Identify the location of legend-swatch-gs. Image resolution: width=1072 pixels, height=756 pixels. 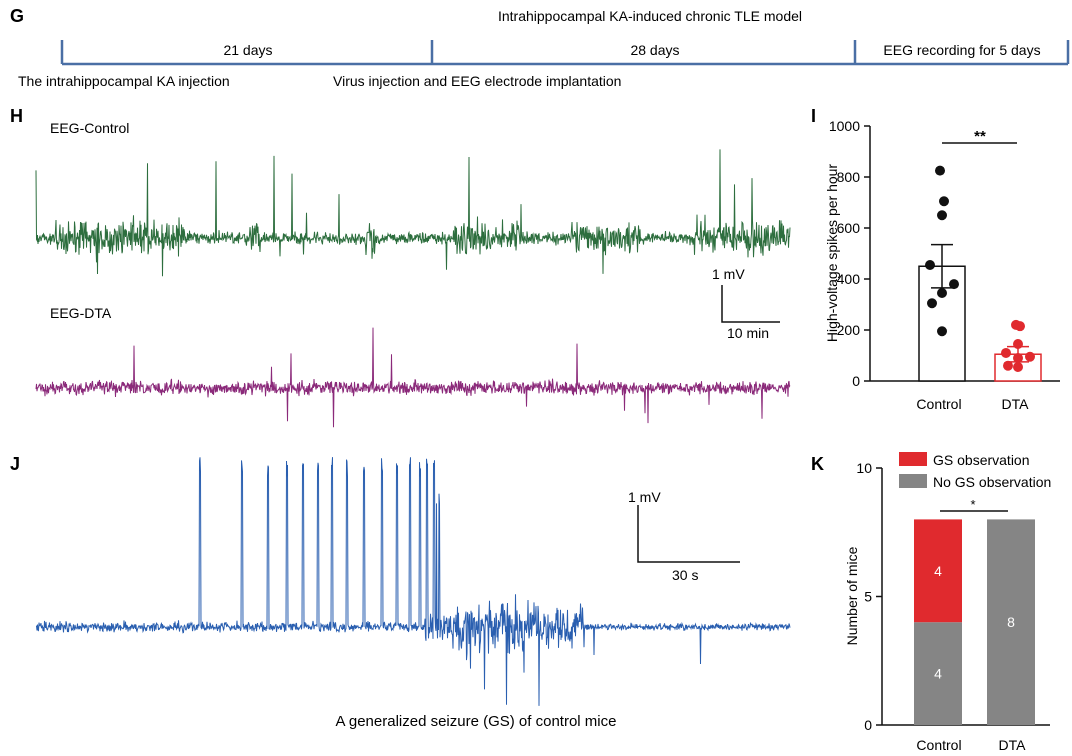
(913, 459).